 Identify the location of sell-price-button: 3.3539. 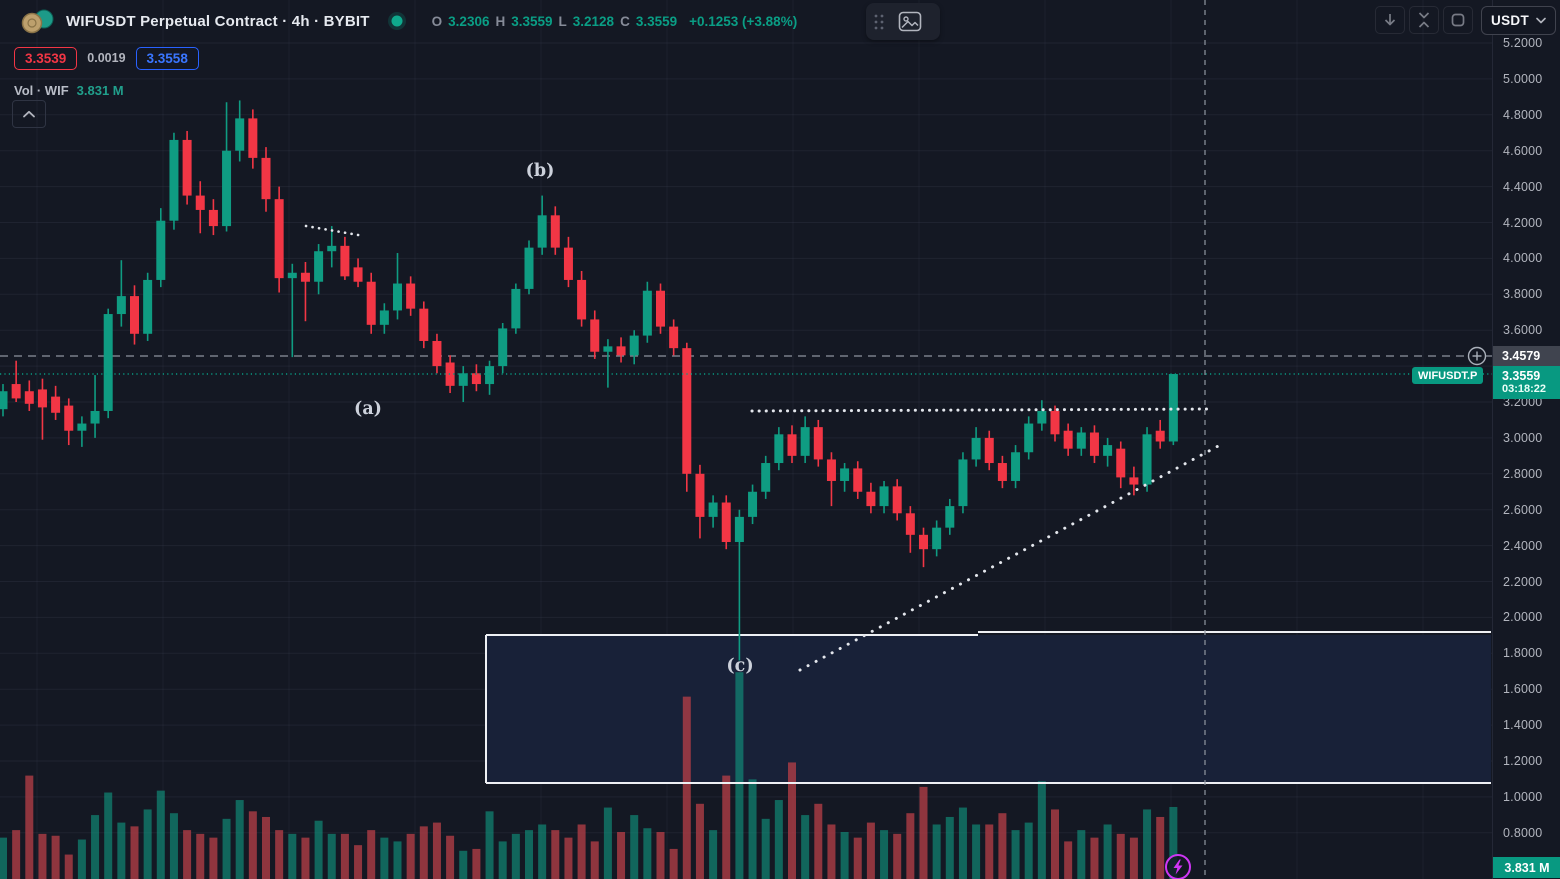
(46, 58).